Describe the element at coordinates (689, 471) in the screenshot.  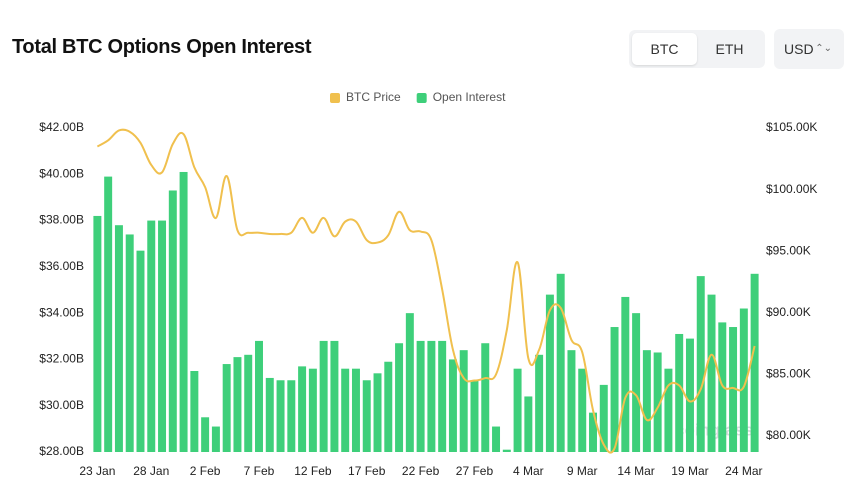
I see `x-tick-label: 19 Mar` at that location.